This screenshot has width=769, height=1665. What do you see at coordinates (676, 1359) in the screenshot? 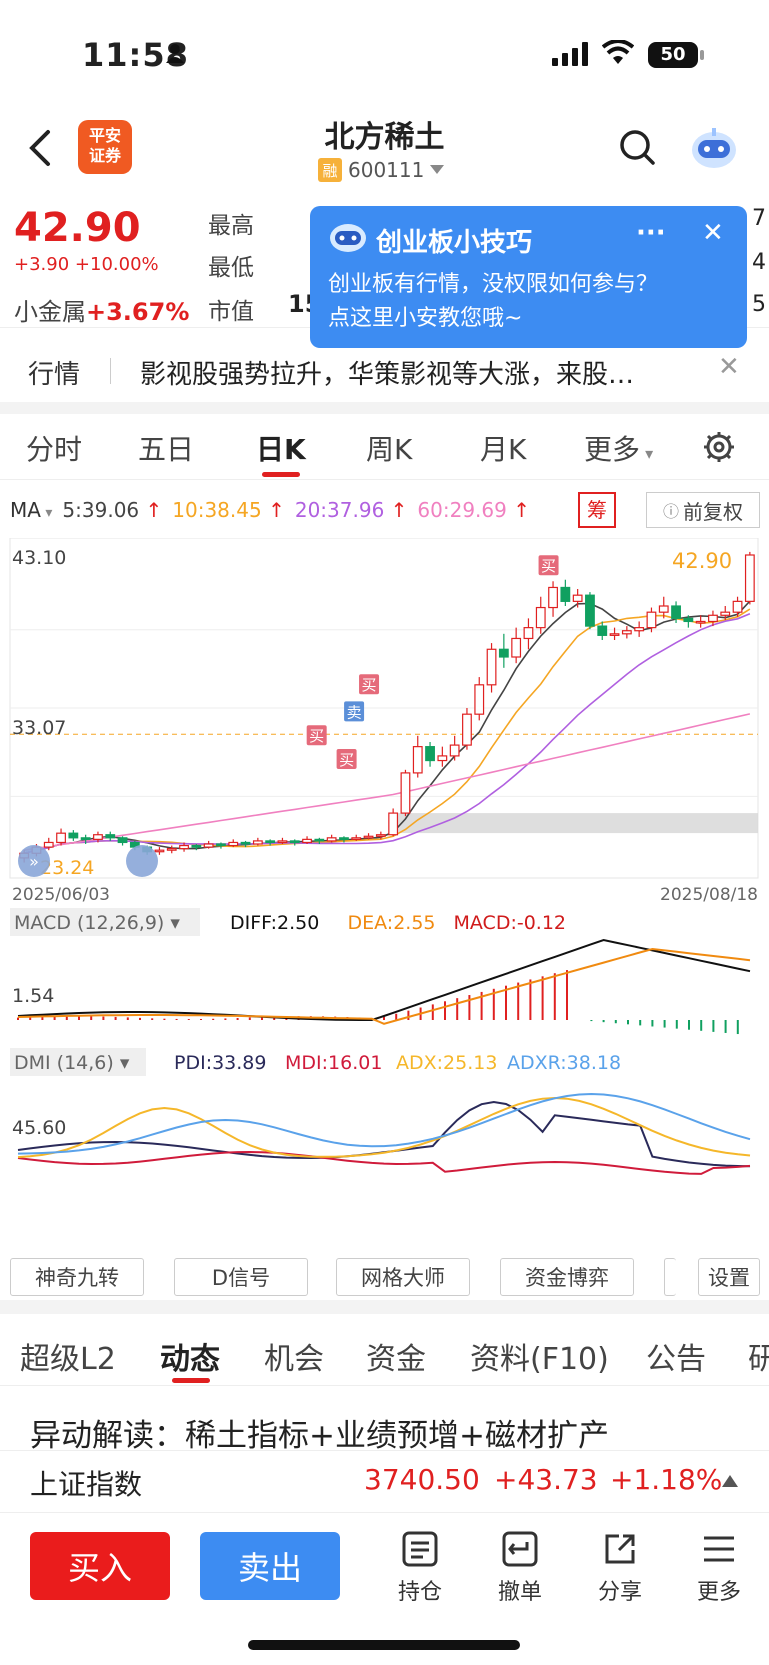
I see `tab-announcements: 公告` at bounding box center [676, 1359].